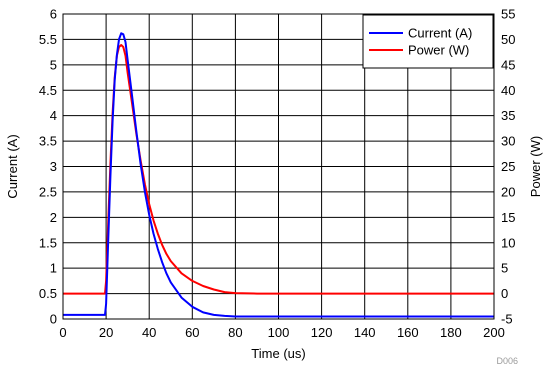 Image resolution: width=545 pixels, height=366 pixels. What do you see at coordinates (451, 332) in the screenshot?
I see `x-tick-label: 180` at bounding box center [451, 332].